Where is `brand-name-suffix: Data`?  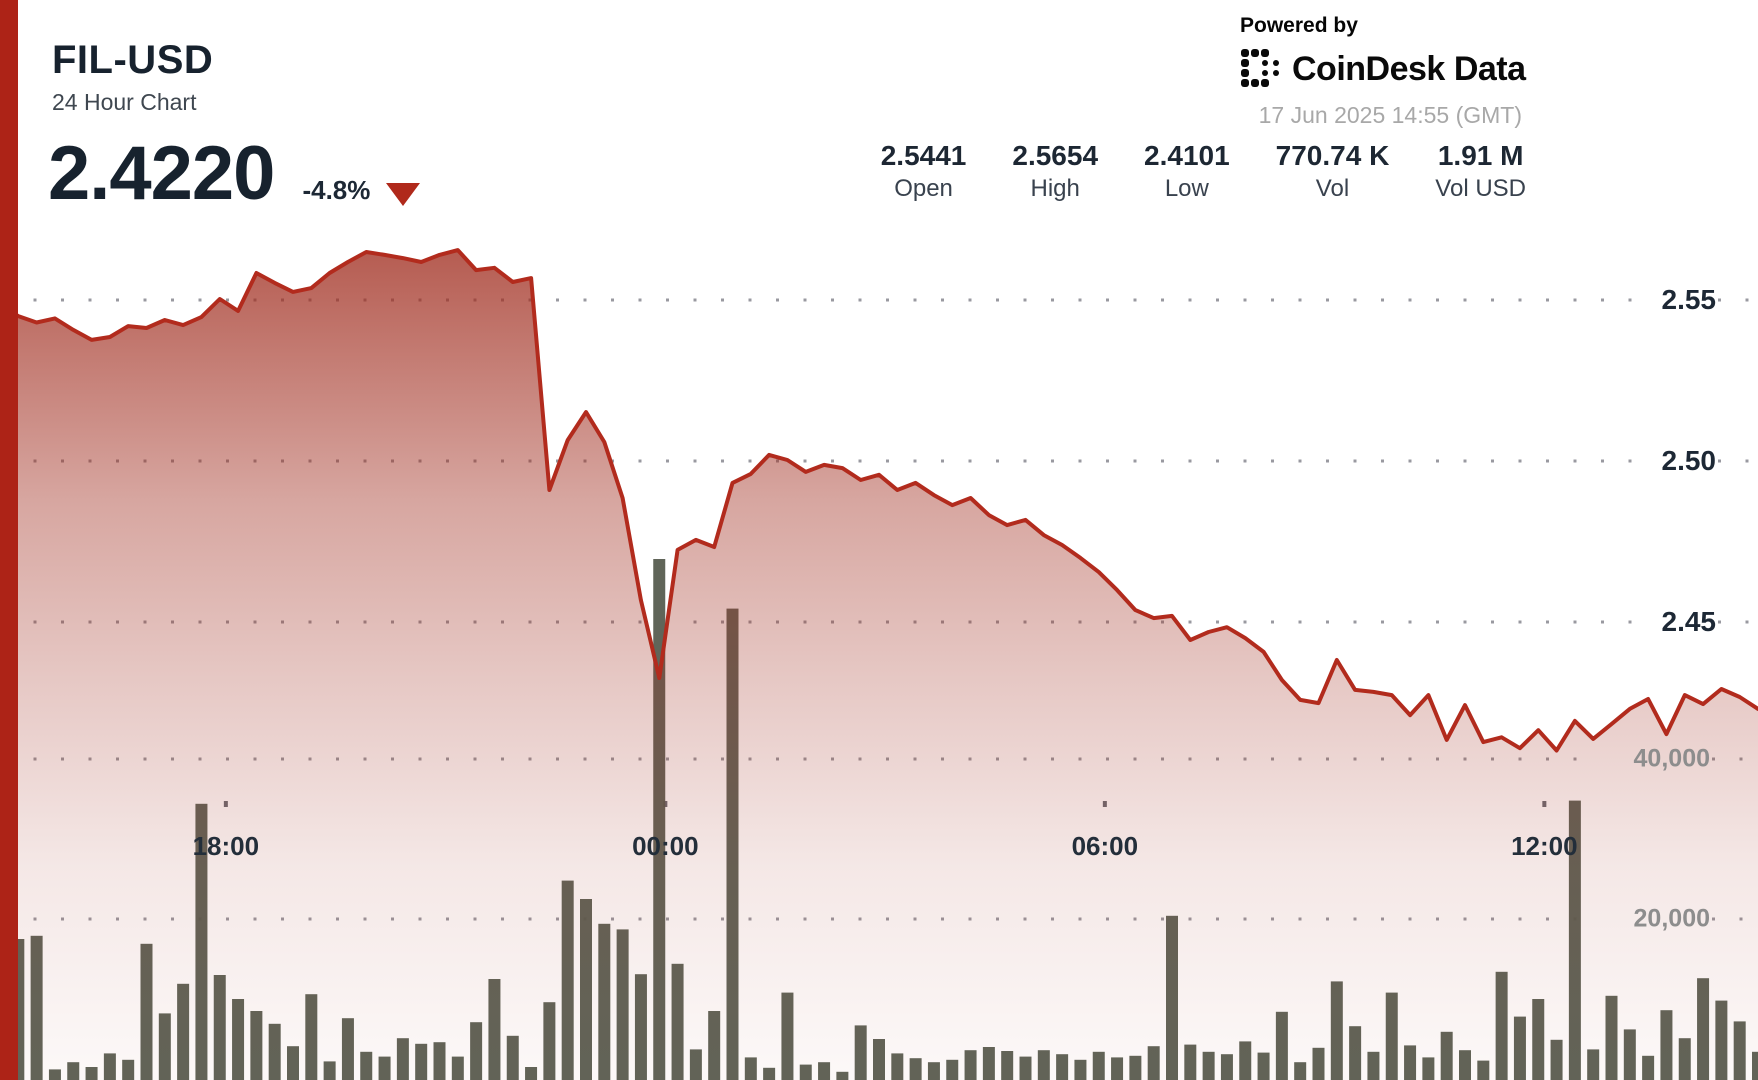 brand-name-suffix: Data is located at coordinates (1489, 68).